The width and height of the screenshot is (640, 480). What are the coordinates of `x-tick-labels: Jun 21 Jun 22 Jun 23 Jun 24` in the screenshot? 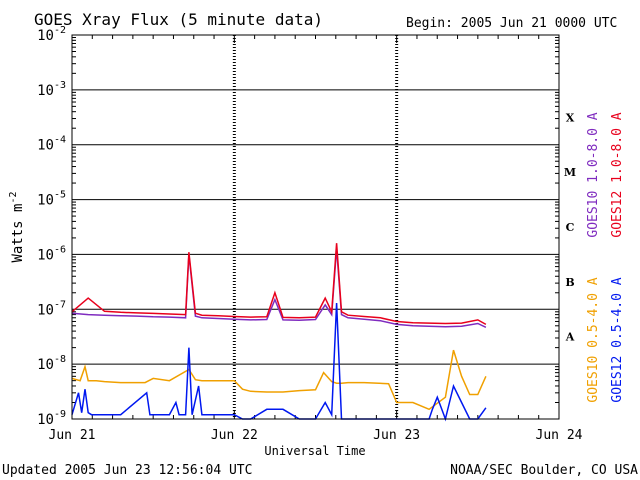 It's located at (316, 435).